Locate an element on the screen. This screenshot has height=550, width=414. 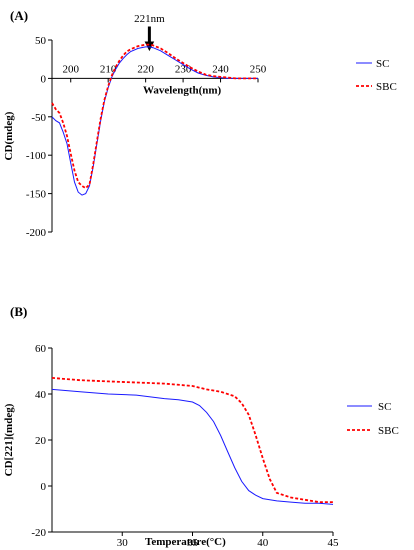
x-tick-label: 210 is located at coordinates (108, 69).